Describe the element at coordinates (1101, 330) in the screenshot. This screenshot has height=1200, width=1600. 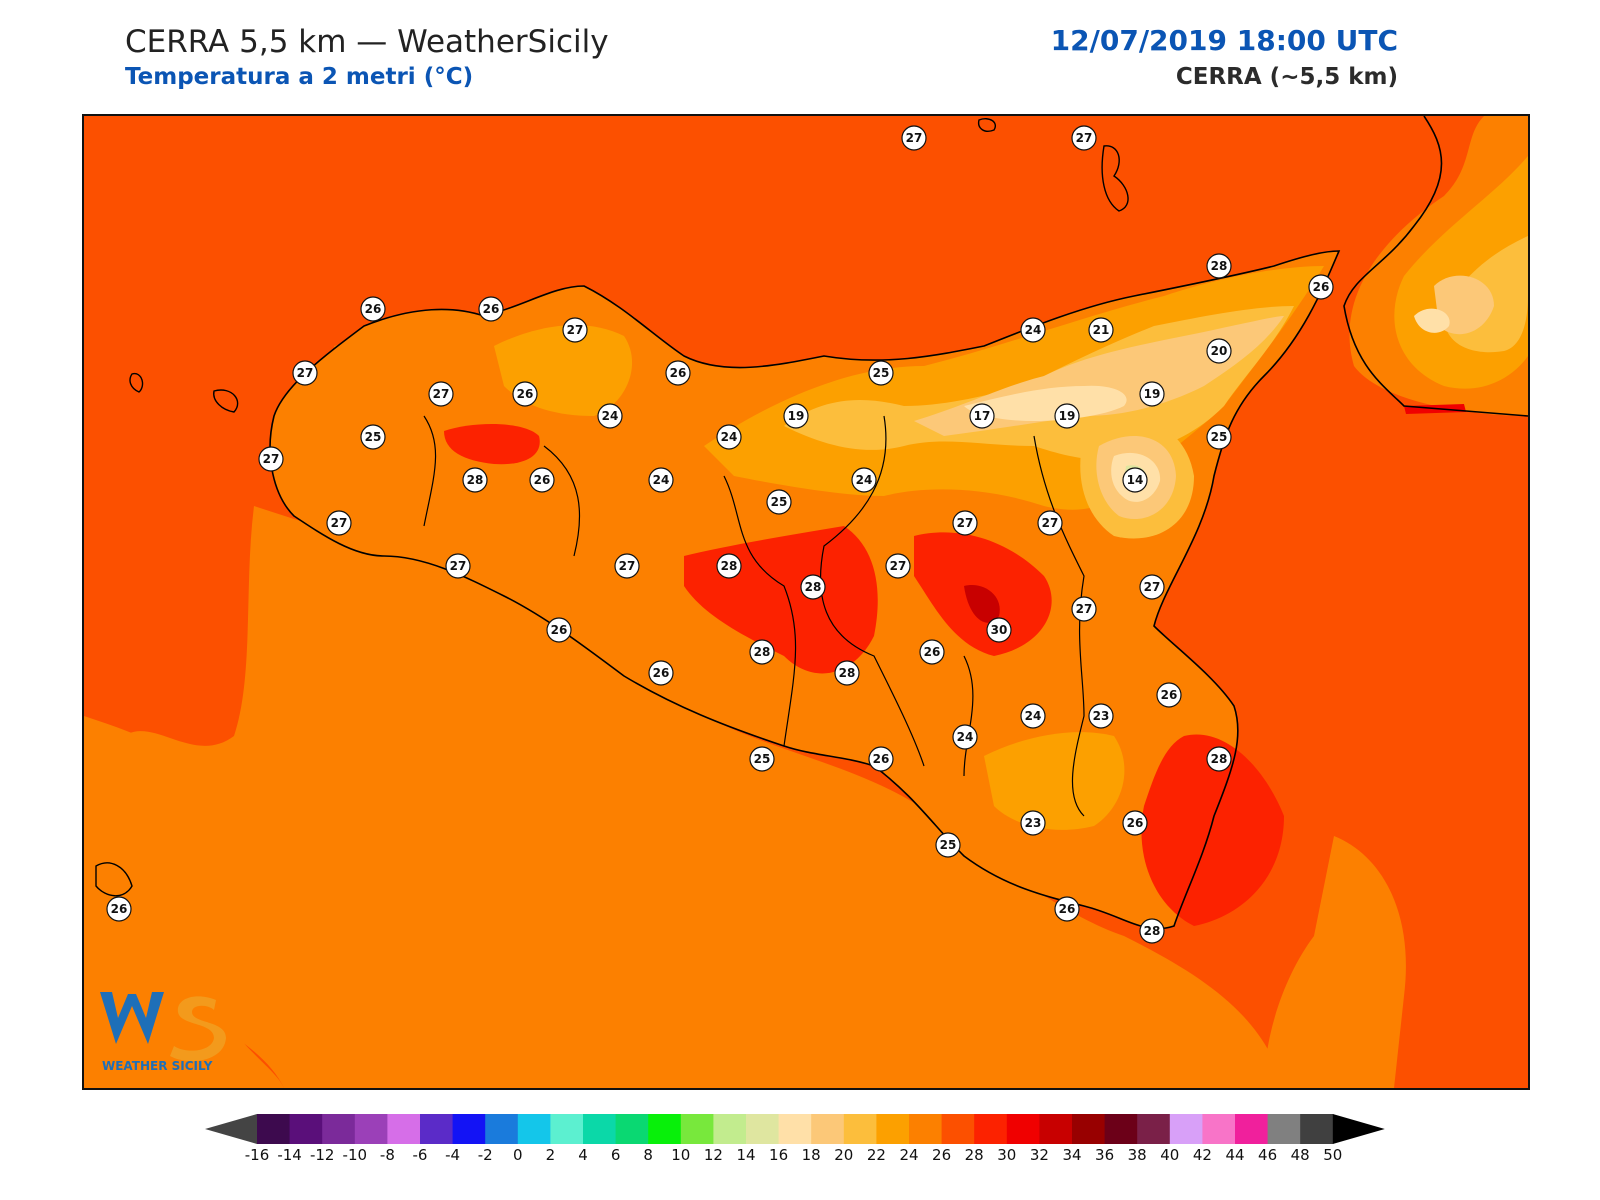
I see `station-marker: 21` at that location.